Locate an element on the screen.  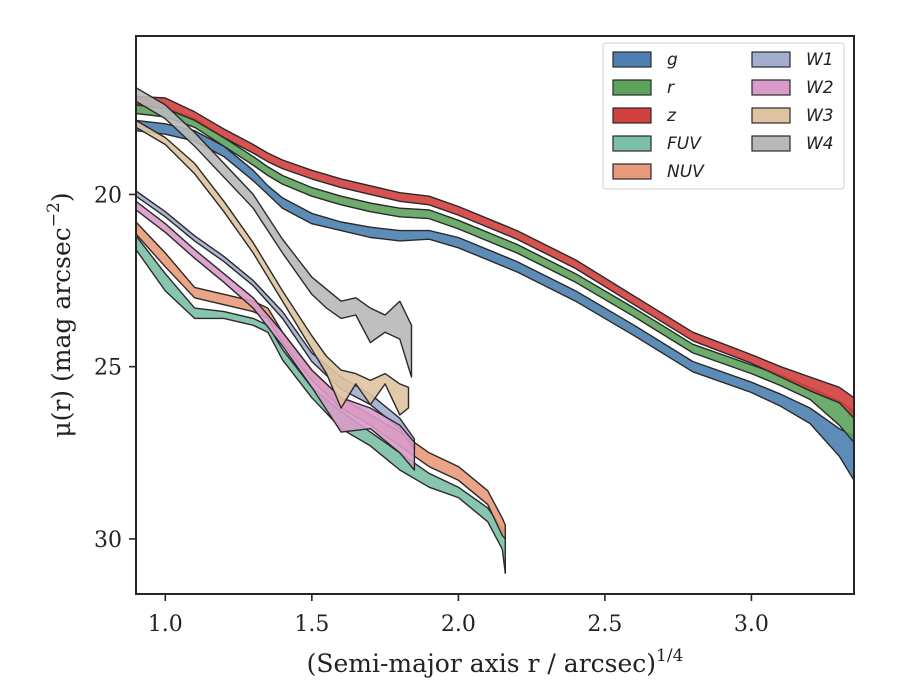
y-tick-label: 30 is located at coordinates (108, 540).